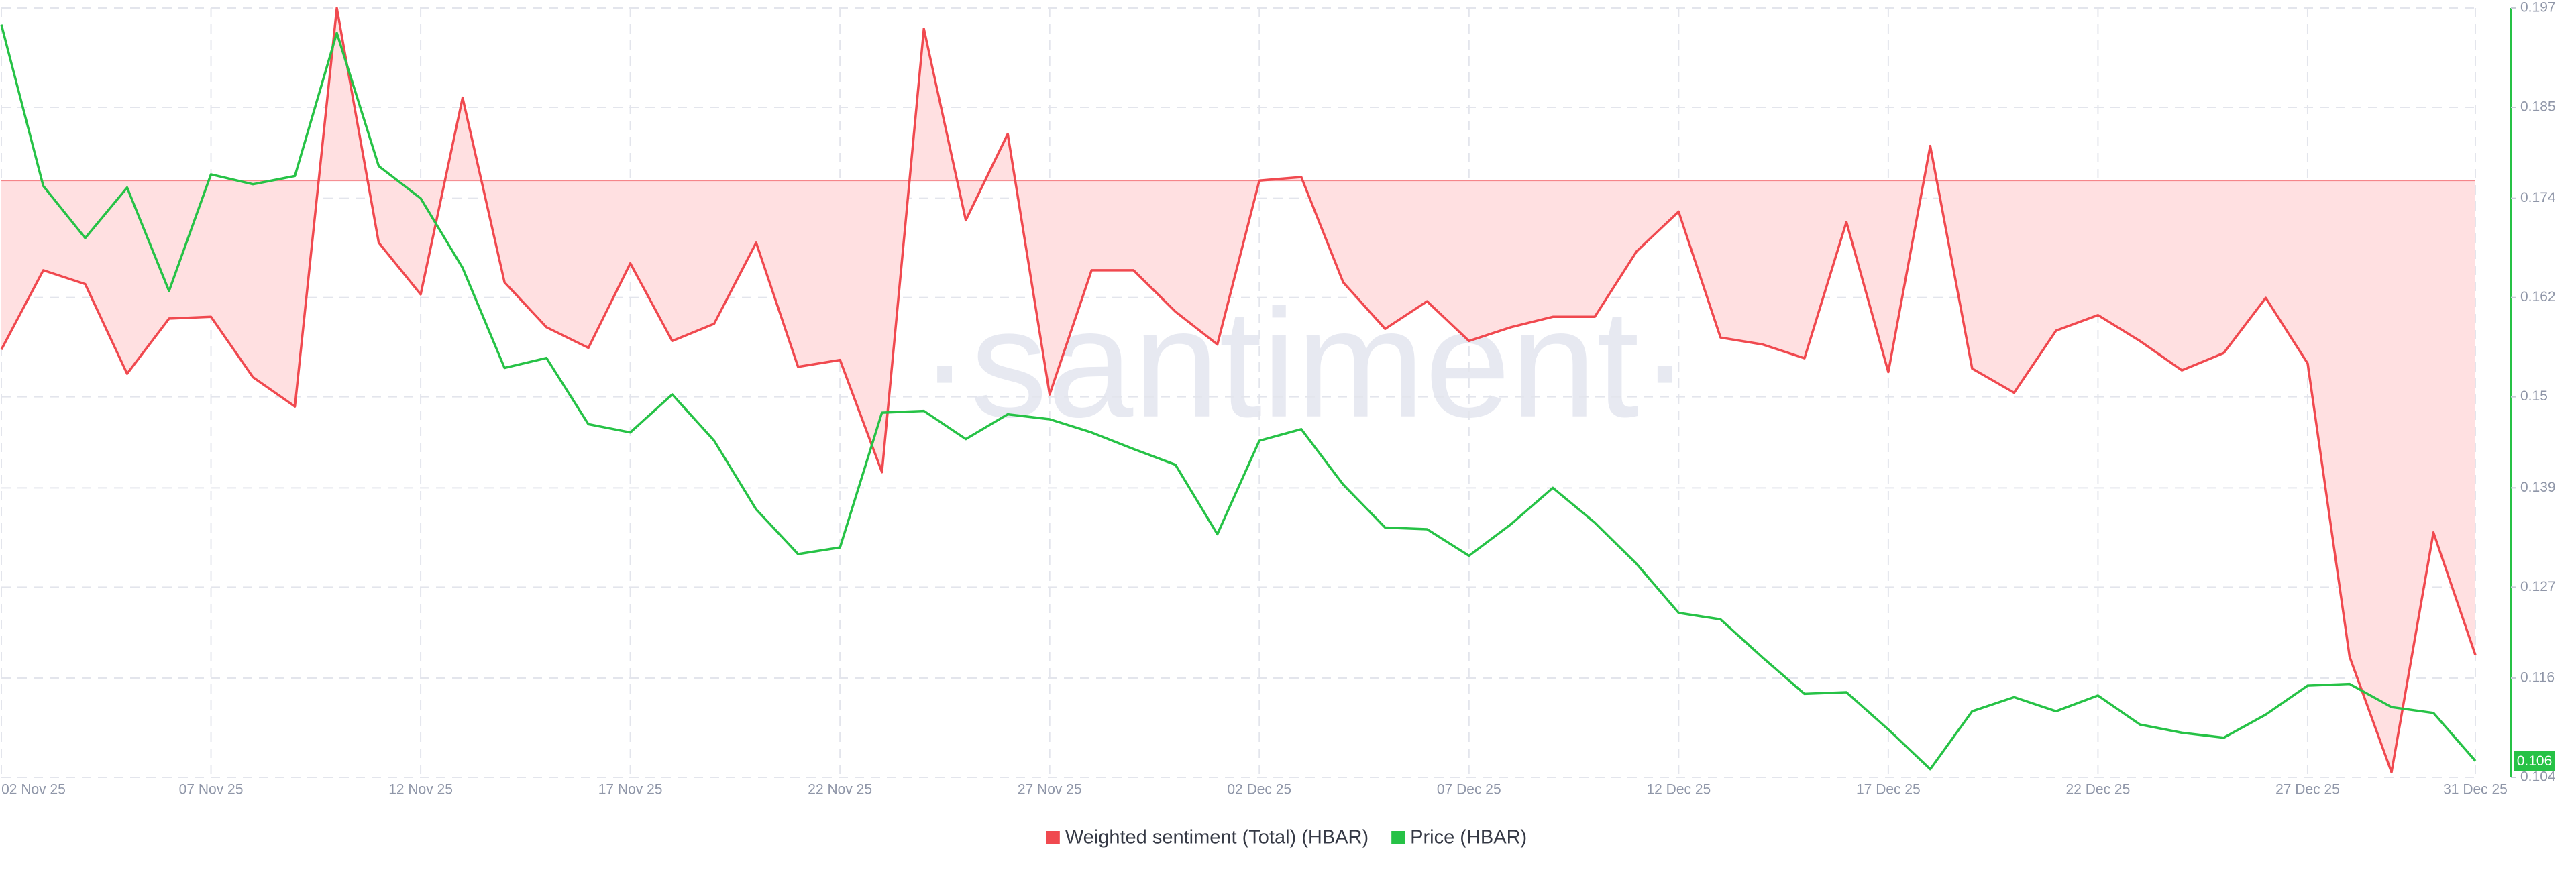 The width and height of the screenshot is (2576, 872). I want to click on y2-tick-label: 0.162, so click(2538, 297).